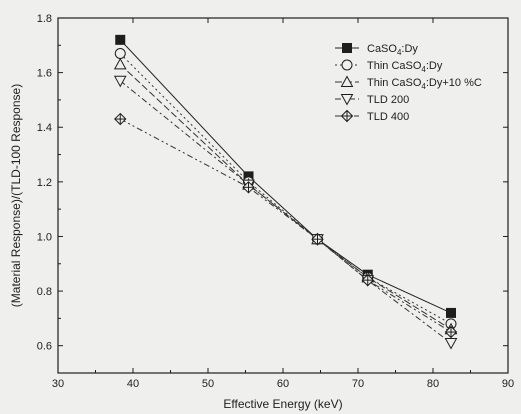 Image resolution: width=521 pixels, height=414 pixels. Describe the element at coordinates (133, 384) in the screenshot. I see `x-tick-label: 40` at that location.